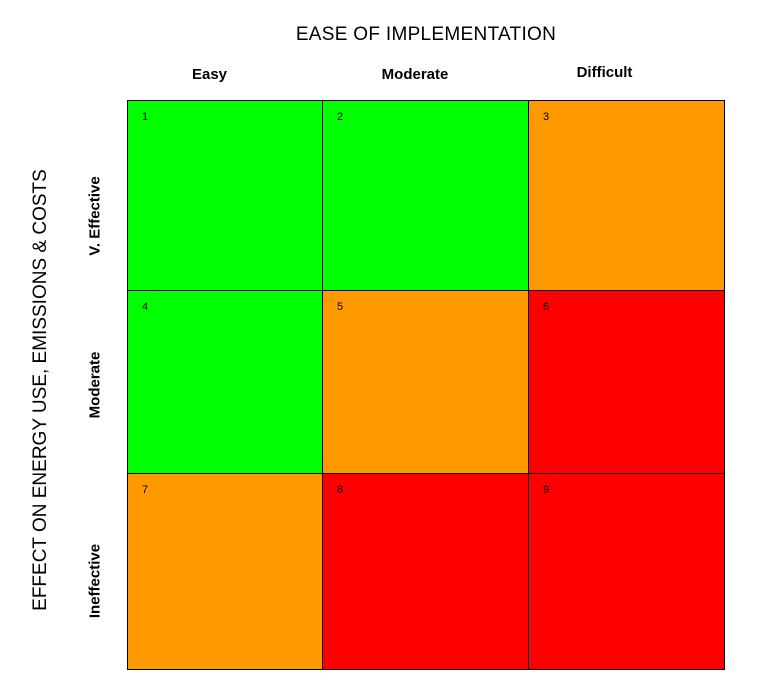 This screenshot has width=767, height=695. Describe the element at coordinates (145, 117) in the screenshot. I see `cell-number: 1` at that location.